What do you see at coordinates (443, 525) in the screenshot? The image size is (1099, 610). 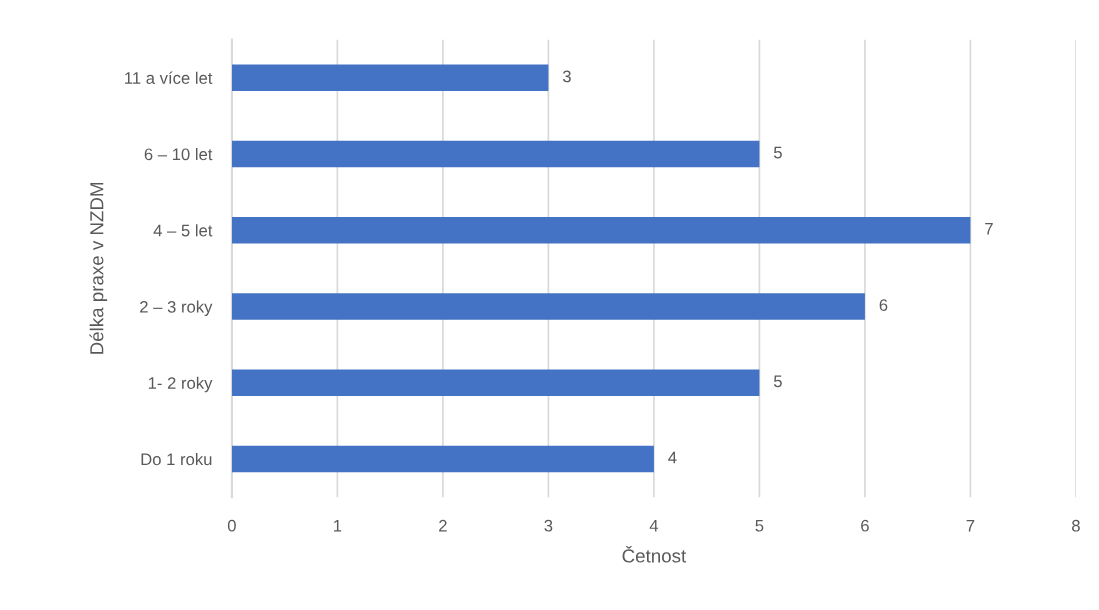 I see `x-tick-label: 2` at bounding box center [443, 525].